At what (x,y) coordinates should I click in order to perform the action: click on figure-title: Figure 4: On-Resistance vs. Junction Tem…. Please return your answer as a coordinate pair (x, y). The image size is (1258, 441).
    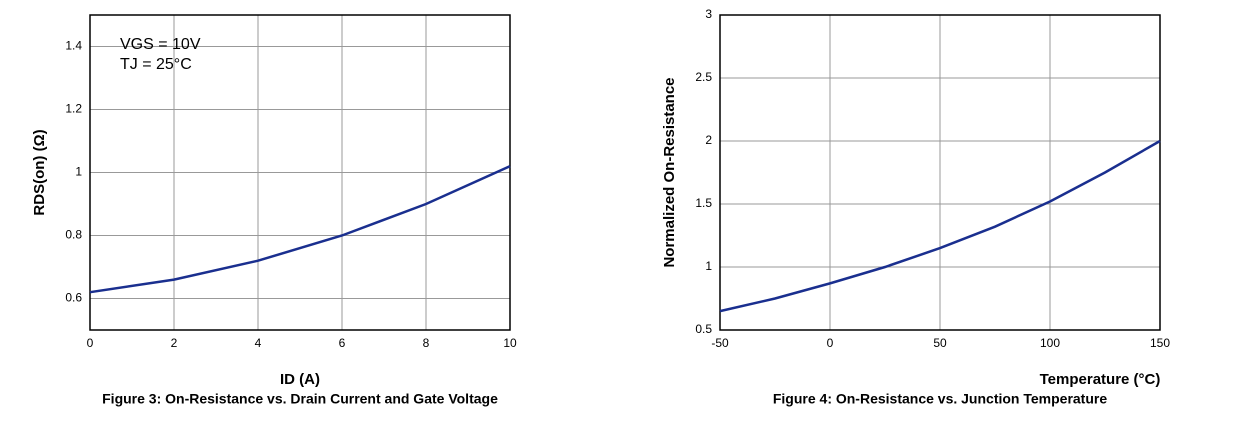
    Looking at the image, I should click on (940, 399).